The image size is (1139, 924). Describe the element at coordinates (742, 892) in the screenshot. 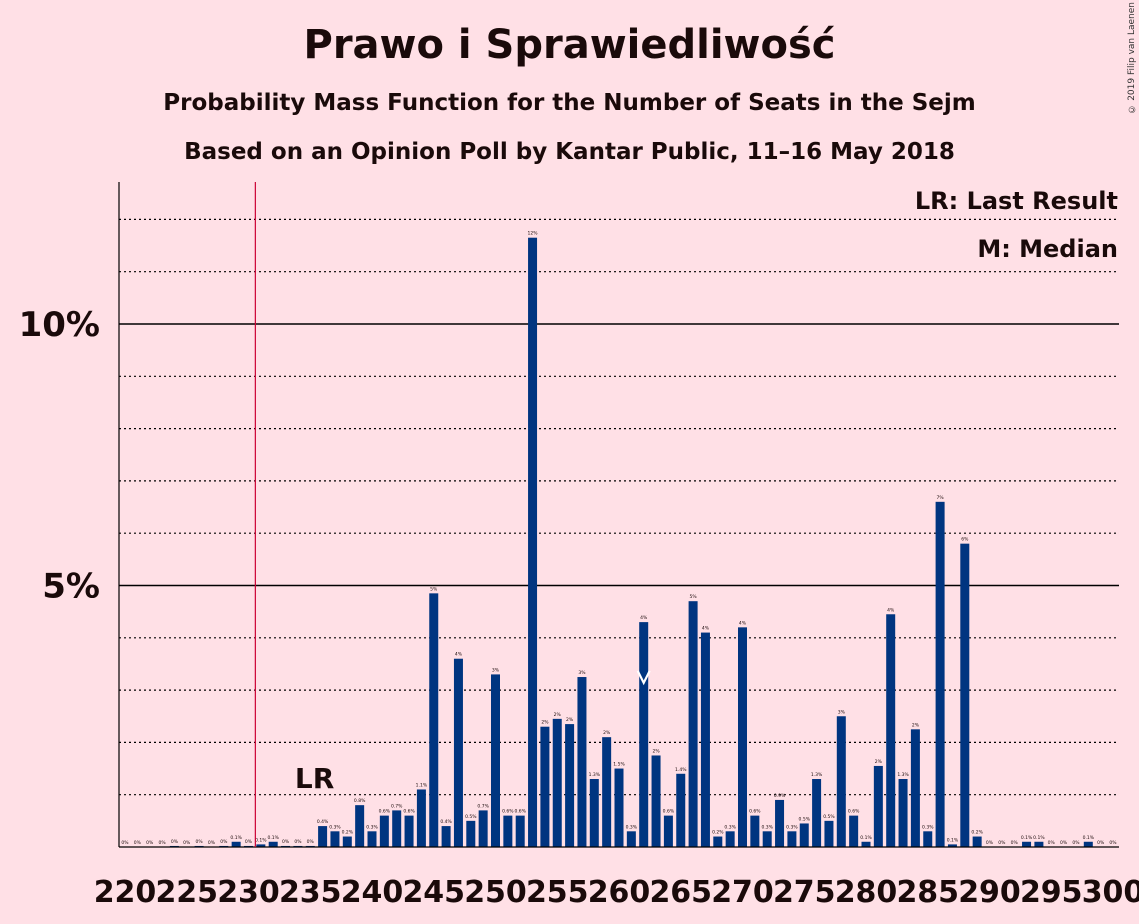

I see `x-tick-label-270: 270` at that location.